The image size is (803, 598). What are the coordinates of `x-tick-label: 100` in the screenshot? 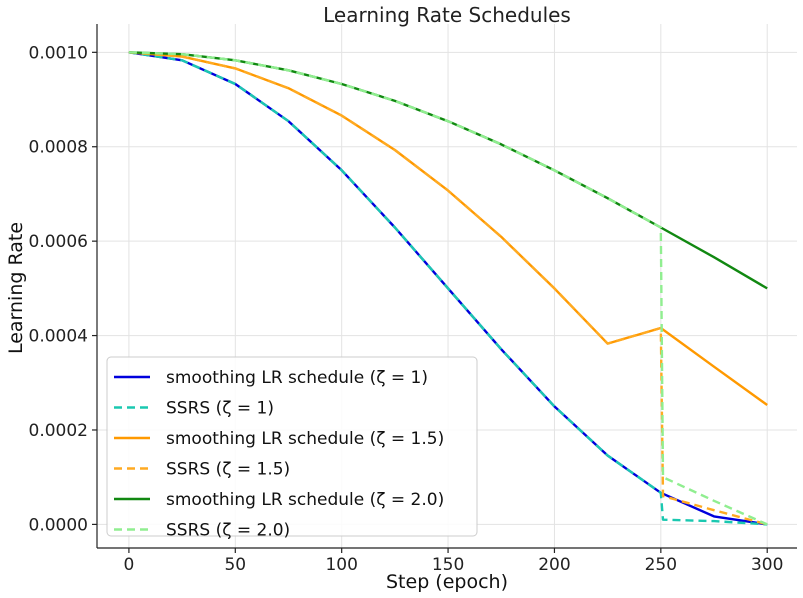 It's located at (341, 565).